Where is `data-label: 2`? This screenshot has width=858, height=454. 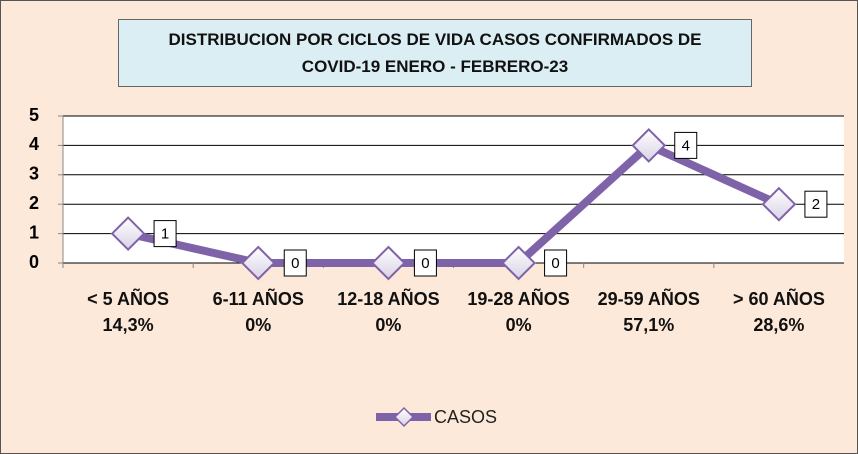
data-label: 2 is located at coordinates (816, 204).